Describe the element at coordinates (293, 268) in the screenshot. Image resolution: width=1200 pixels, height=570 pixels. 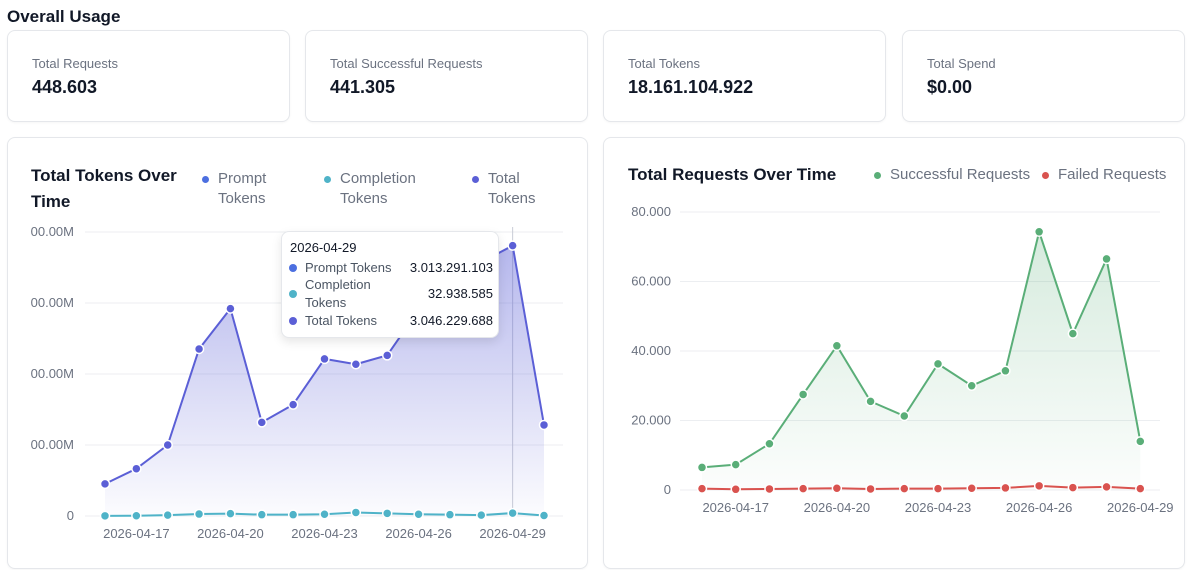
I see `prompt-dot-icon` at that location.